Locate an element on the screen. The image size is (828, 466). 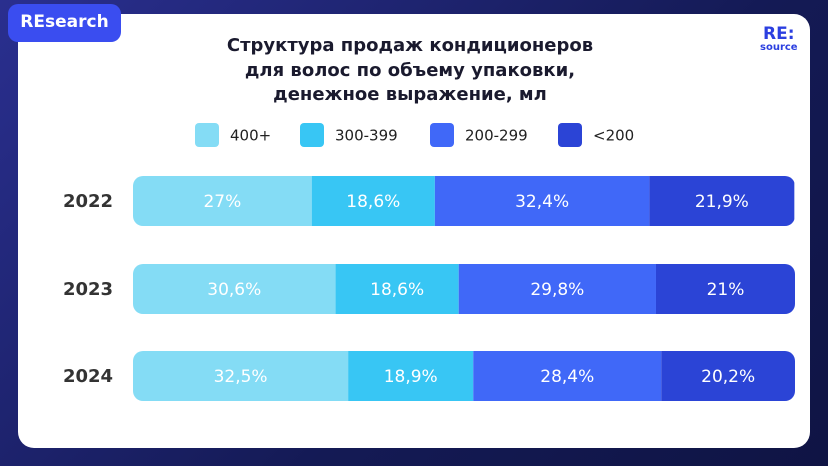
data-label: 27% is located at coordinates (222, 202).